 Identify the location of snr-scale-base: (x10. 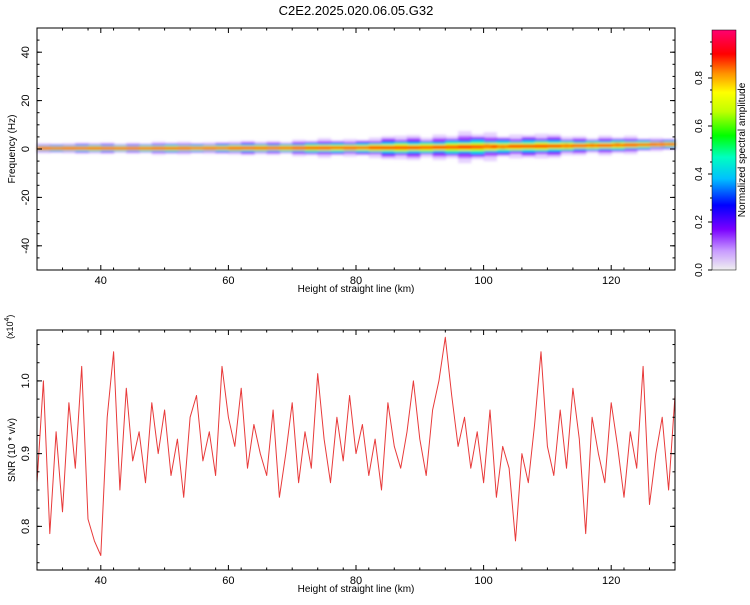
(10, 330).